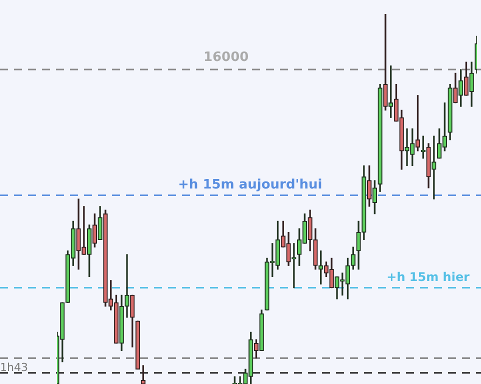 The width and height of the screenshot is (481, 384). What do you see at coordinates (14, 367) in the screenshot?
I see `ref-line-label: 1h43` at bounding box center [14, 367].